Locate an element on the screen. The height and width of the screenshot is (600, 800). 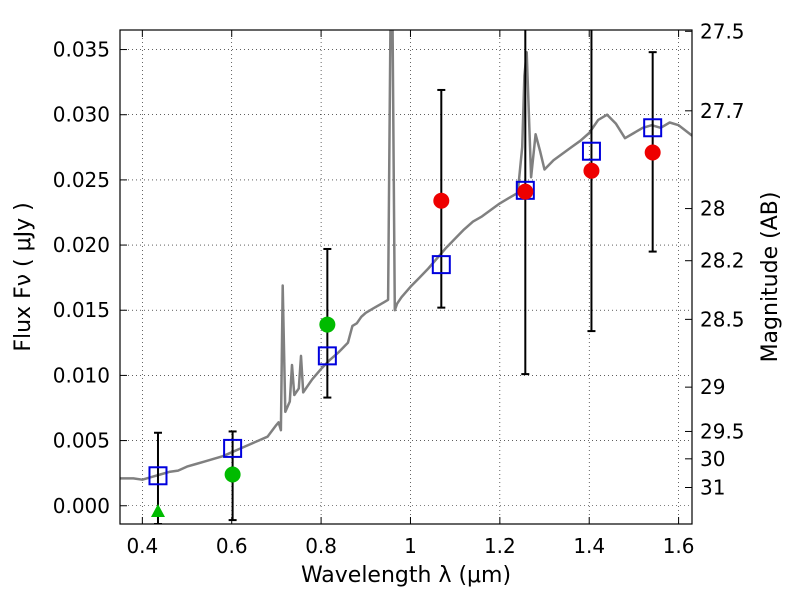
y2-axis-title: Magnitude (AB) is located at coordinates (770, 277).